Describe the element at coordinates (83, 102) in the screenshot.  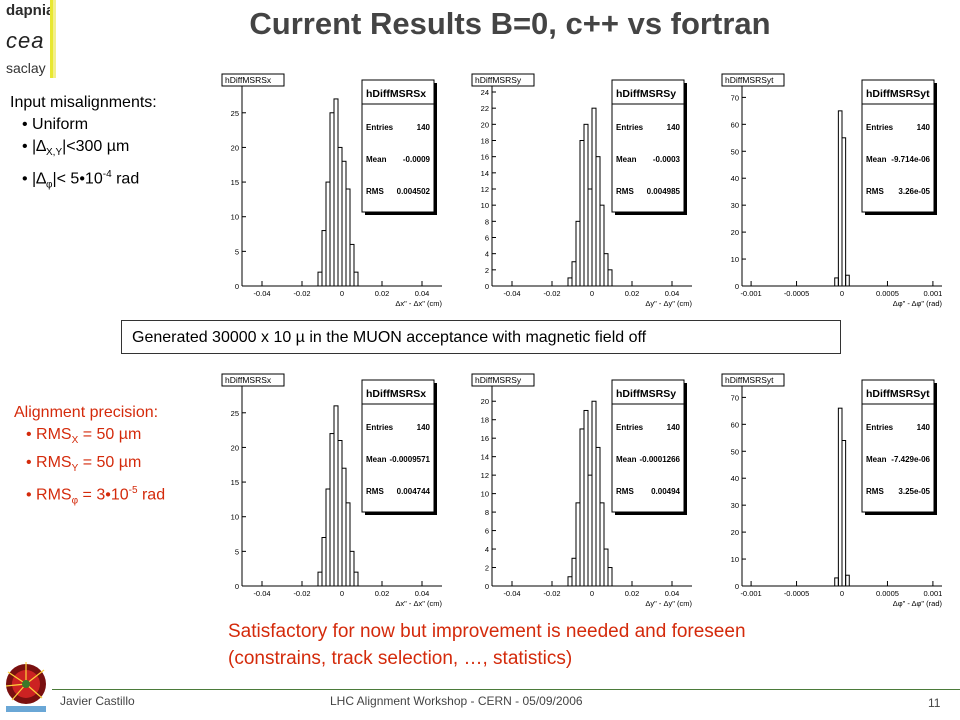
I see `input-heading: Input misalignments:` at that location.